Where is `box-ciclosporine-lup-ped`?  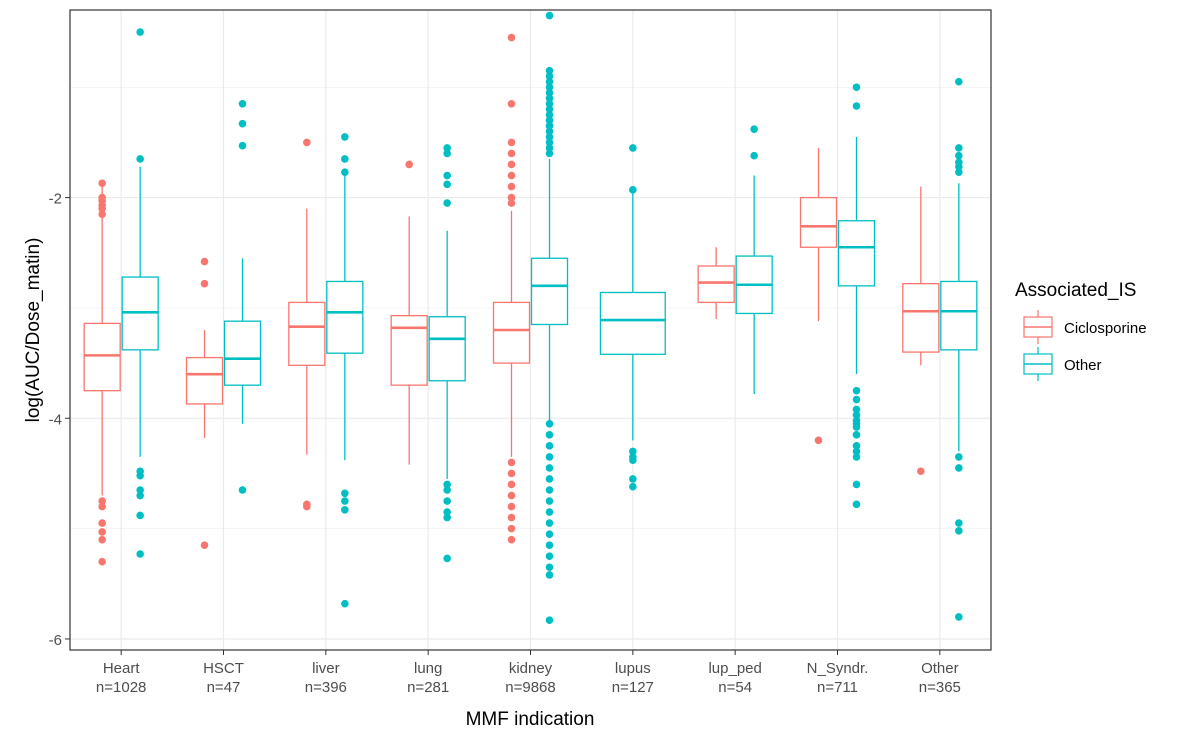
box-ciclosporine-lup-ped is located at coordinates (716, 283).